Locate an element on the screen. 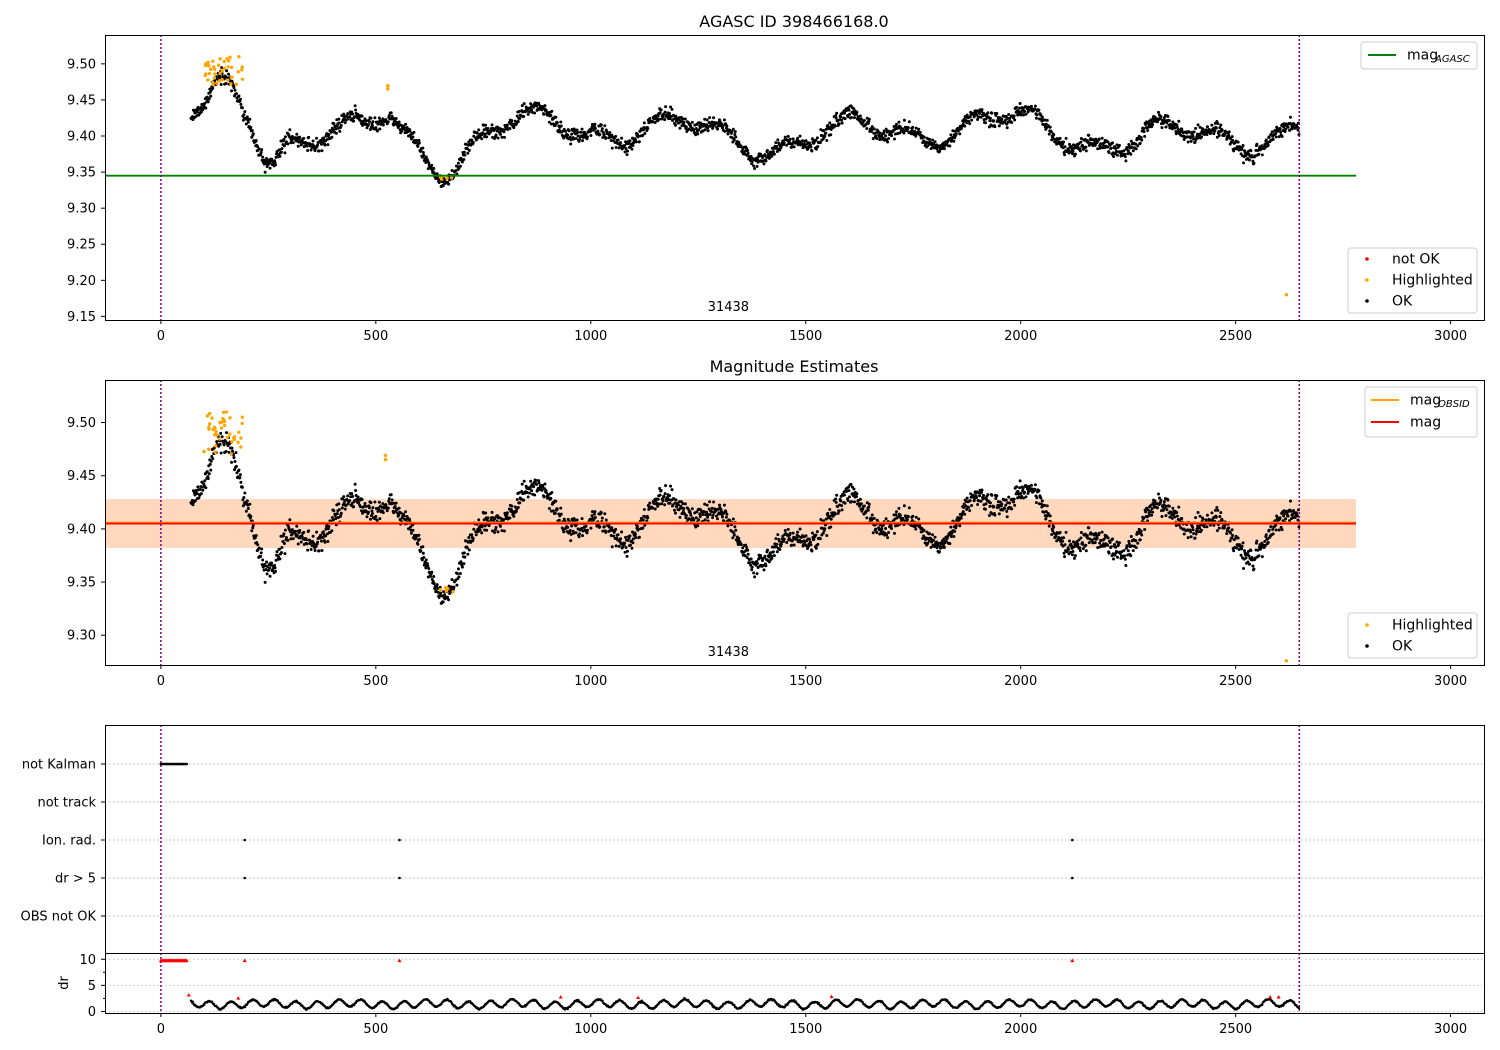 The width and height of the screenshot is (1500, 1050). y-tick-label: 9.30 is located at coordinates (81, 209).